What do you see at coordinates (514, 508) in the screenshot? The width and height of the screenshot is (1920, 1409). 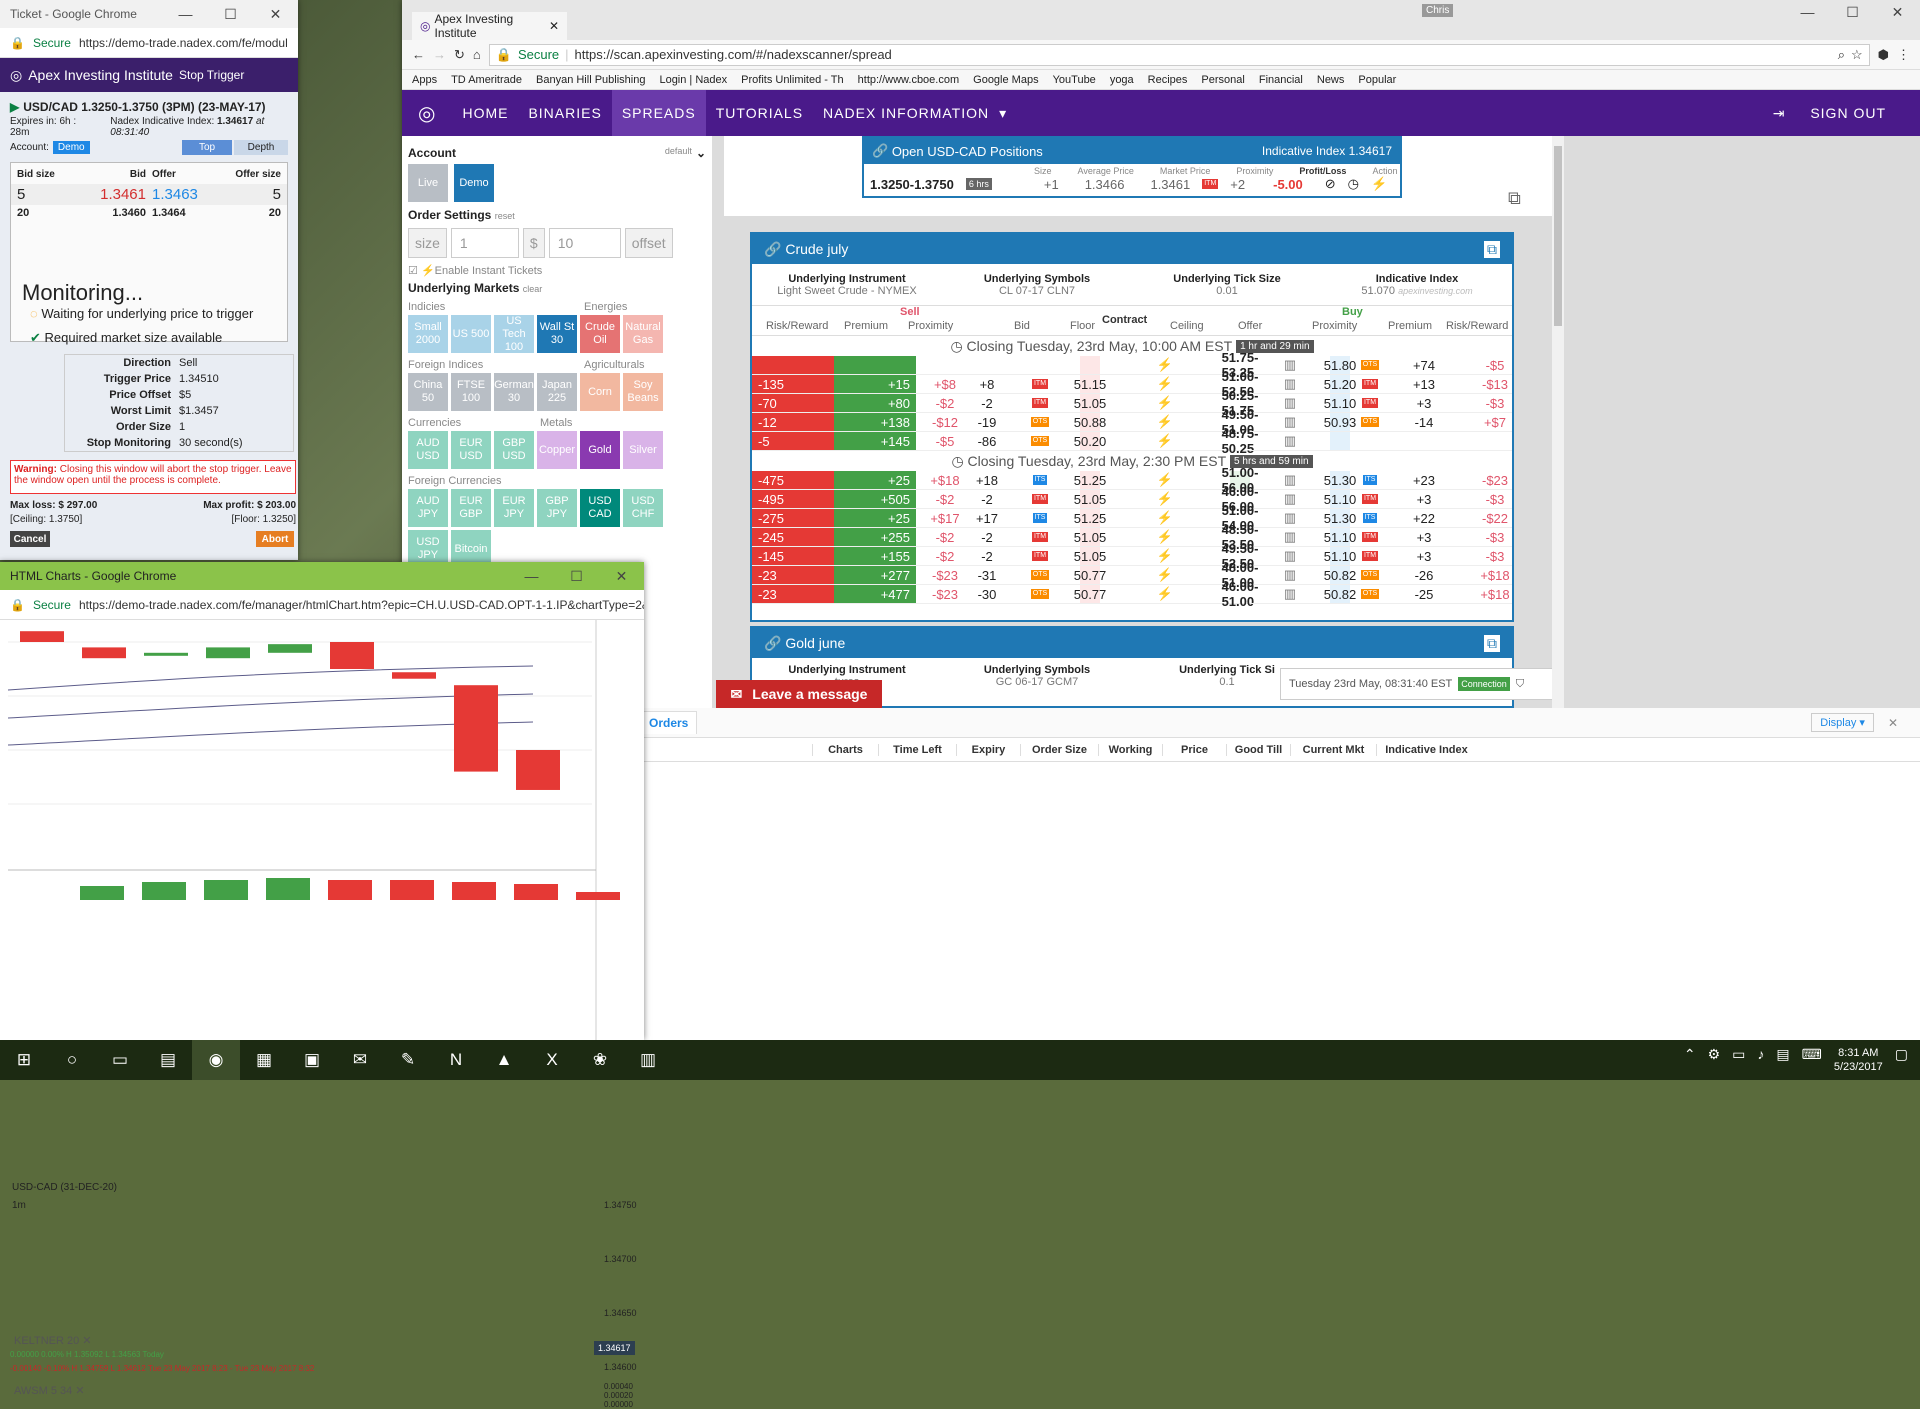 I see `tile-eur-jpy: EUR JPY` at bounding box center [514, 508].